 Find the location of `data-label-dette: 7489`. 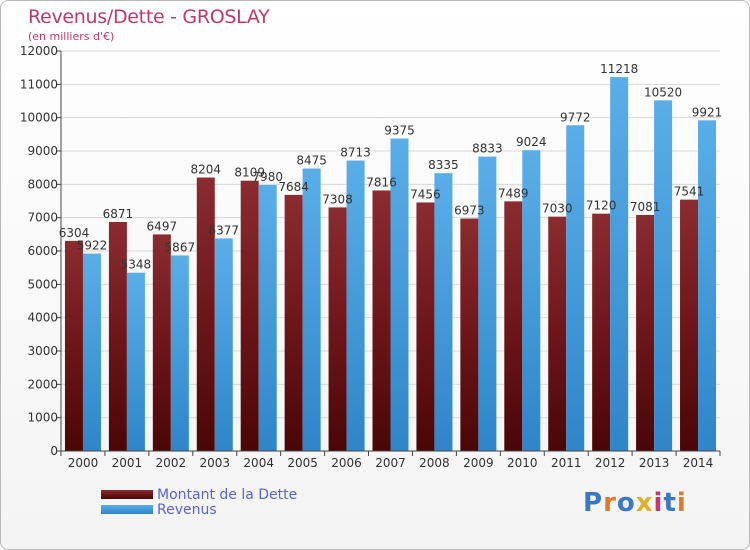

data-label-dette: 7489 is located at coordinates (513, 193).